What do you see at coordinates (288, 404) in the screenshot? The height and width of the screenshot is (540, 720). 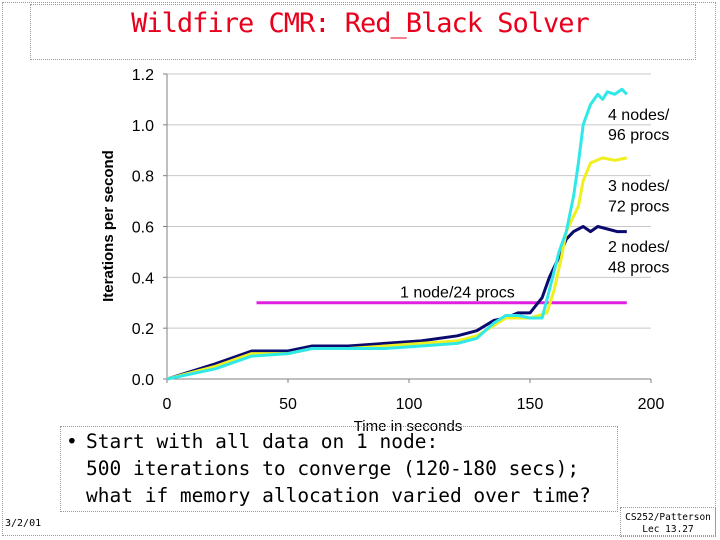 I see `x-tick-label: 50` at bounding box center [288, 404].